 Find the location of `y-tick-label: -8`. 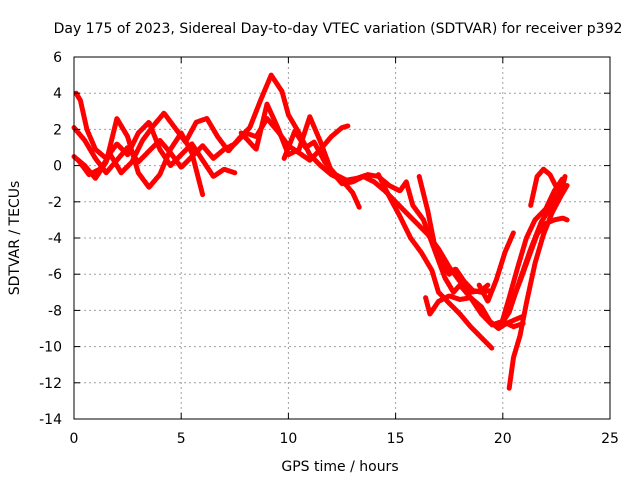

y-tick-label: -8 is located at coordinates (55, 311).